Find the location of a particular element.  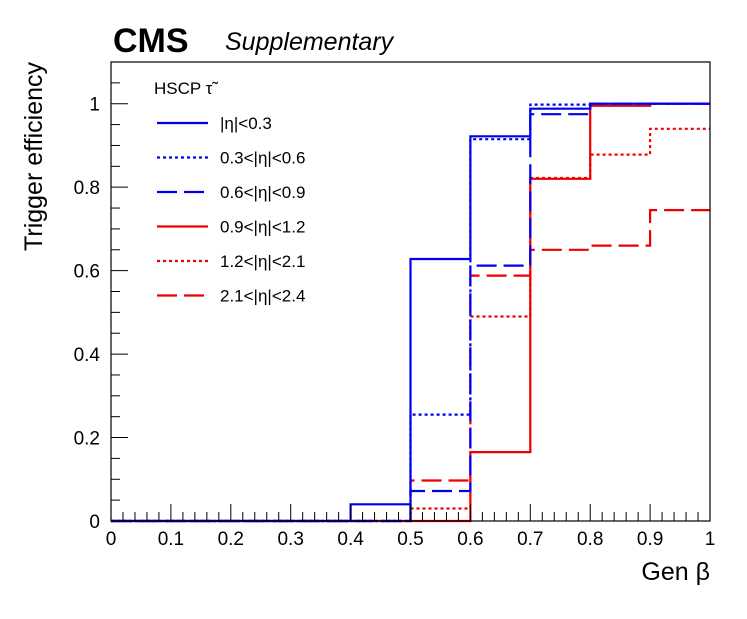

y-tick-label: 0.6 is located at coordinates (87, 272).